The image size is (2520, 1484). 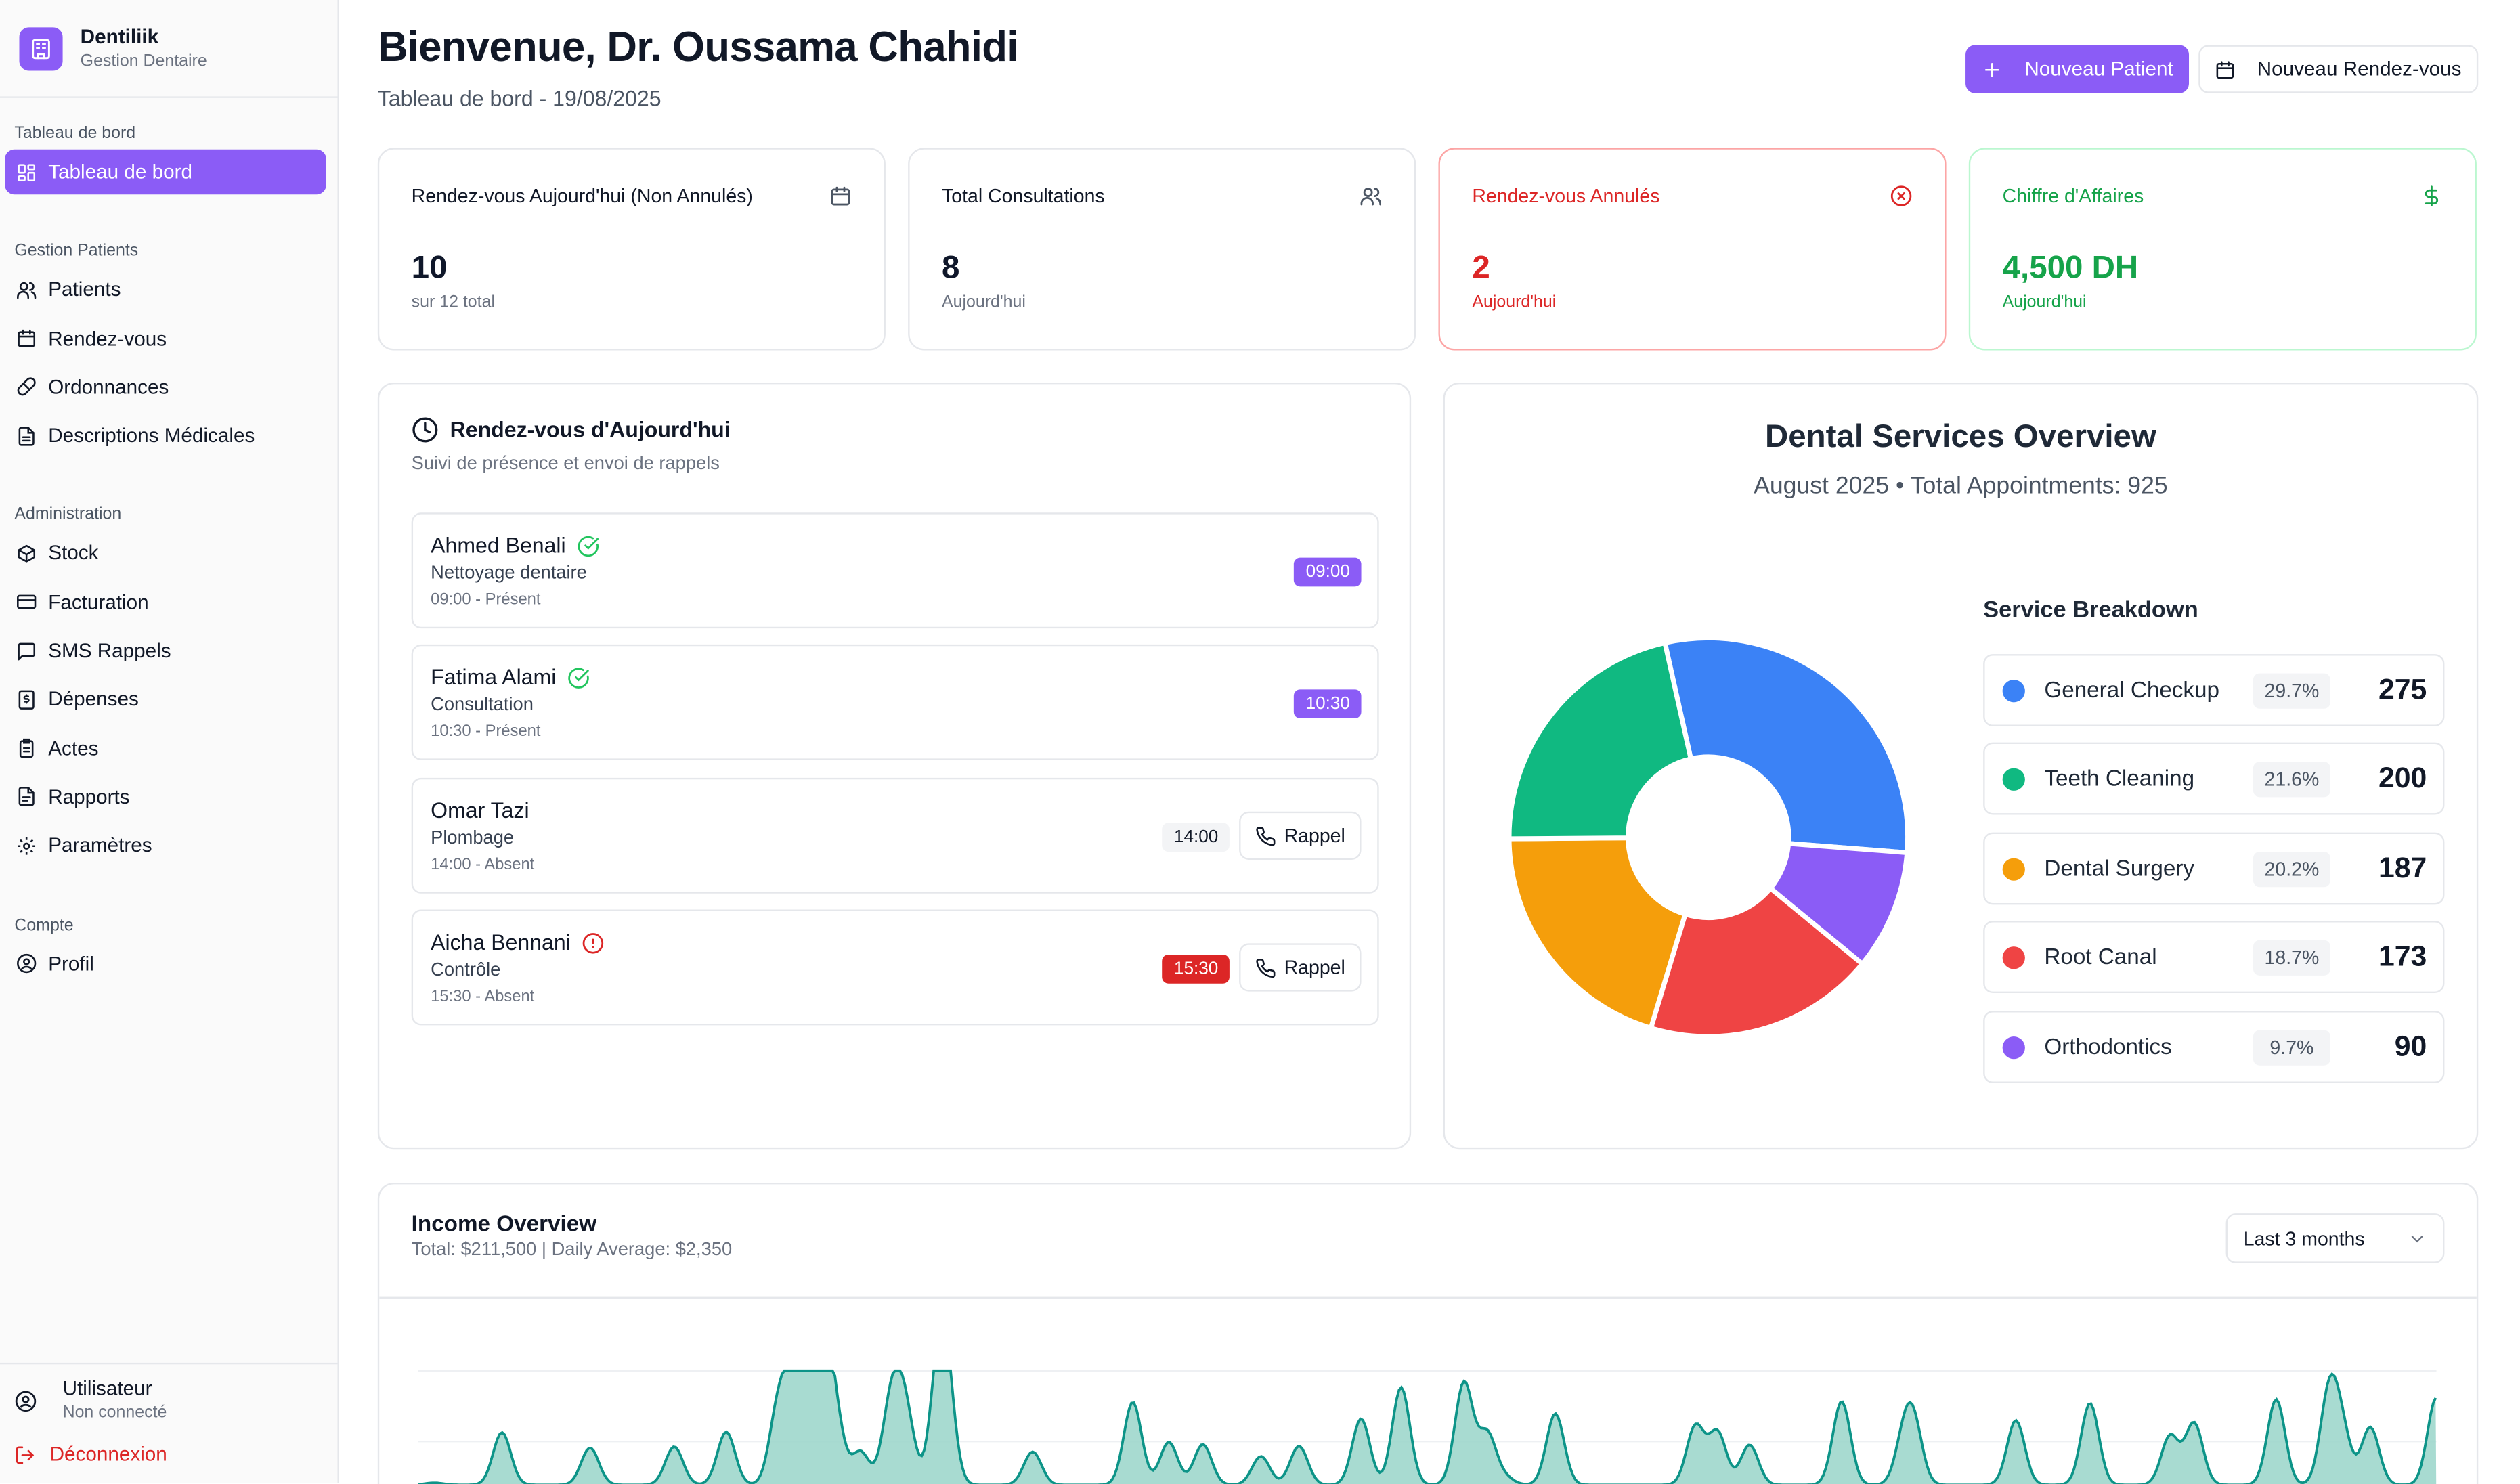 I want to click on service-count: 90, so click(x=2411, y=1046).